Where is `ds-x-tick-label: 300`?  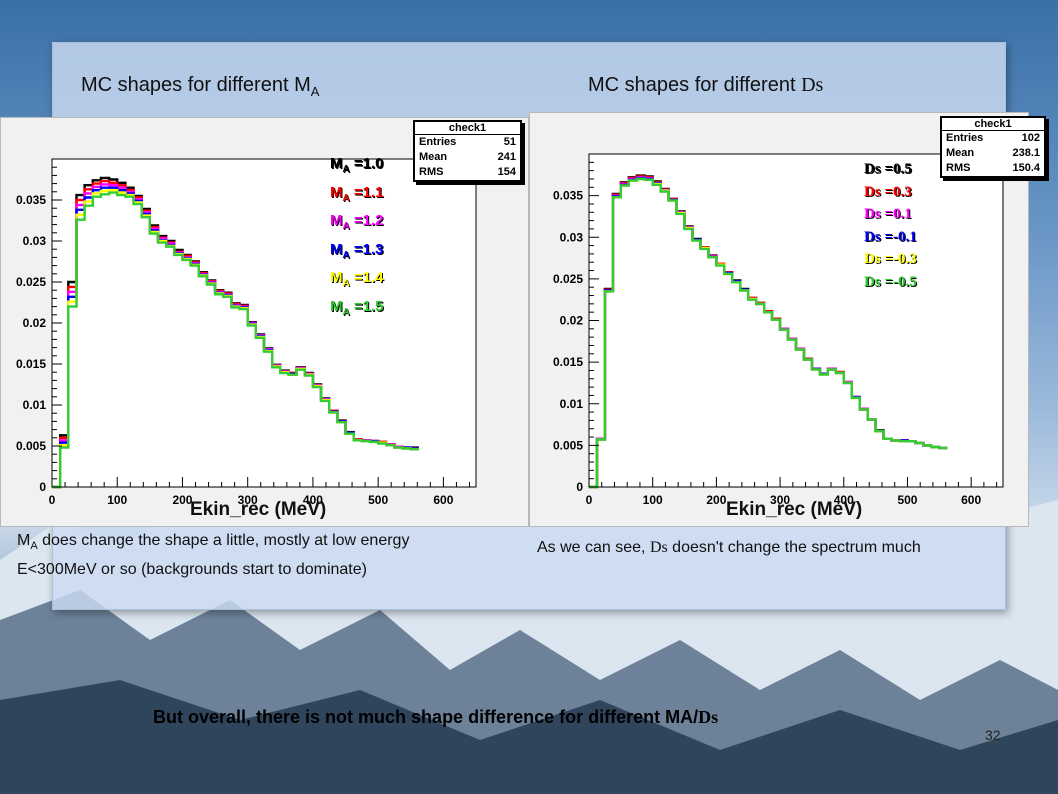
ds-x-tick-label: 300 is located at coordinates (780, 500).